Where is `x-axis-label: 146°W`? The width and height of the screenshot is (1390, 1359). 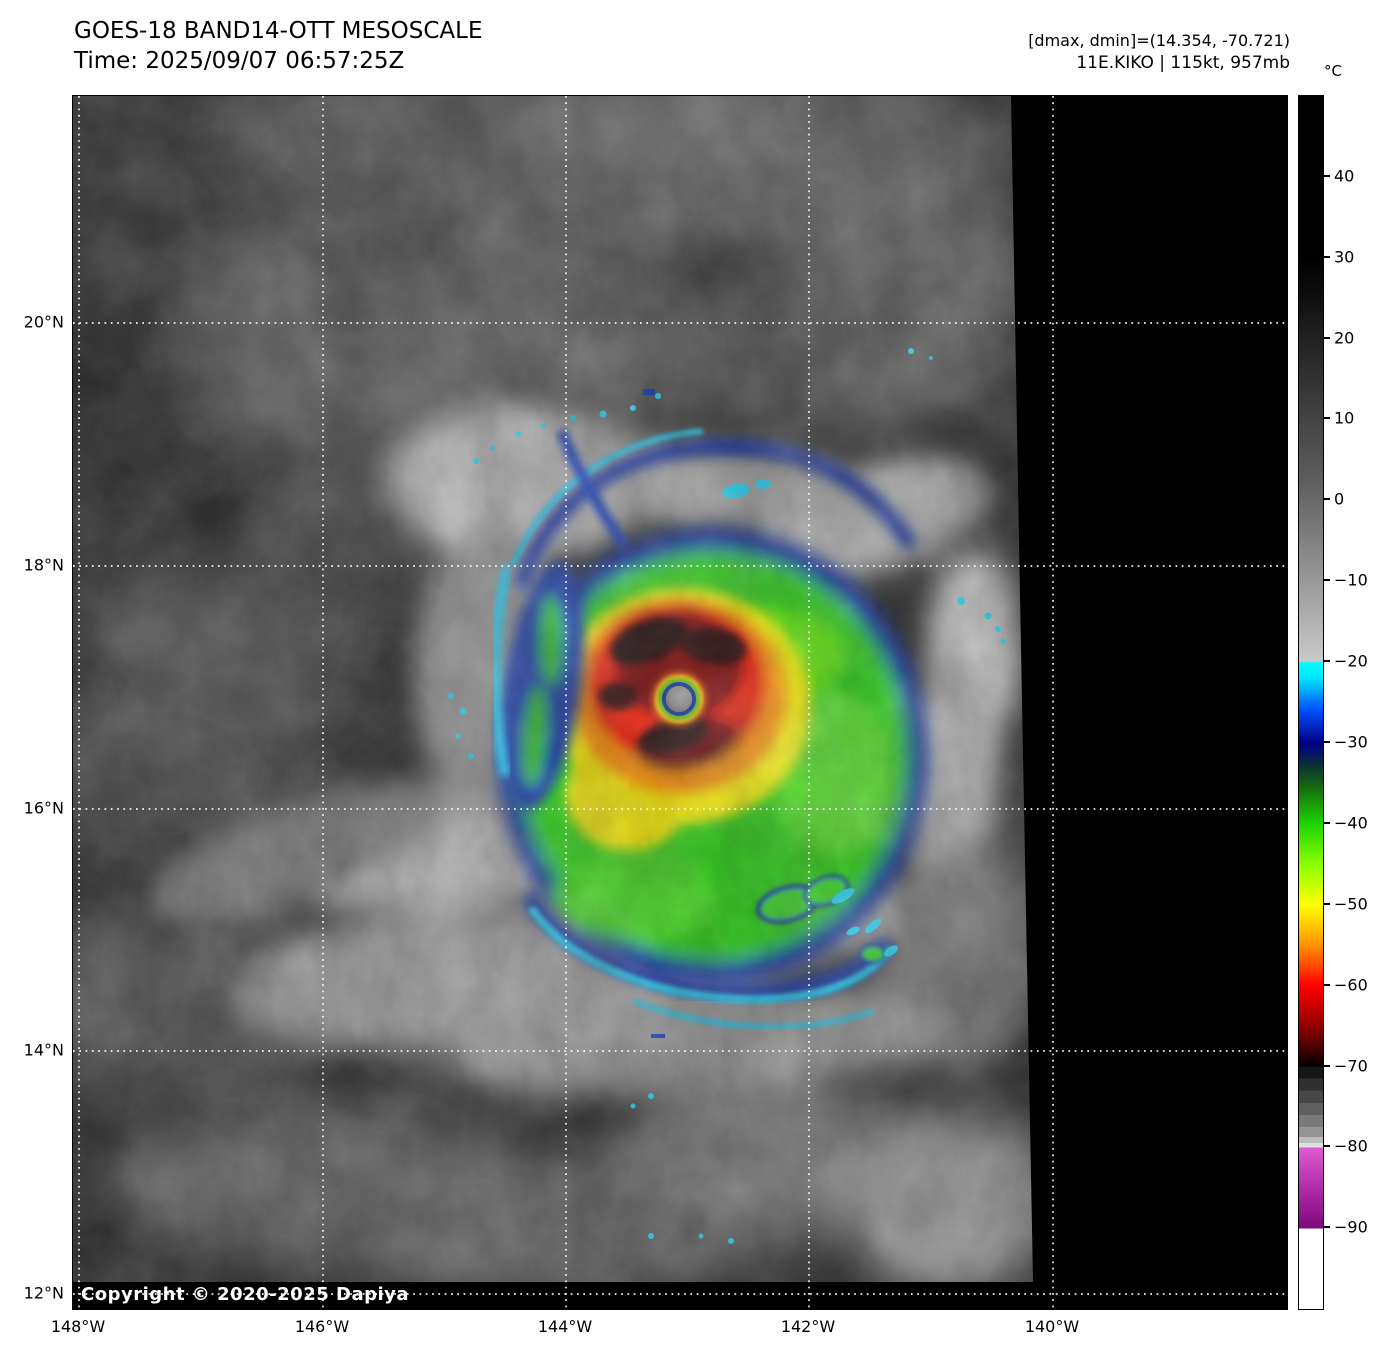 x-axis-label: 146°W is located at coordinates (322, 1326).